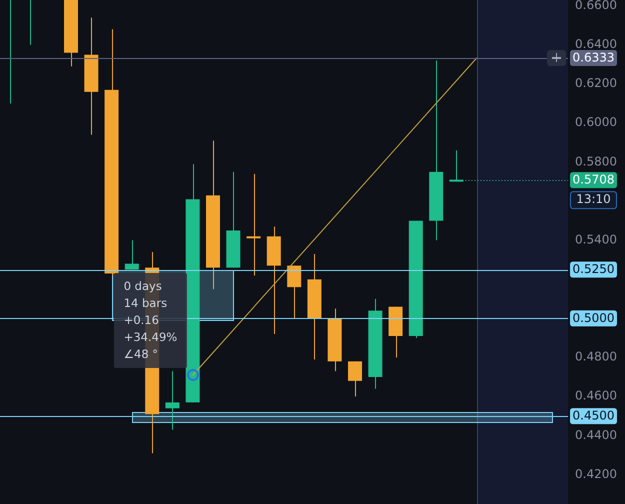 The width and height of the screenshot is (625, 504). What do you see at coordinates (593, 57) in the screenshot?
I see `ref-line-label: 0.6333` at bounding box center [593, 57].